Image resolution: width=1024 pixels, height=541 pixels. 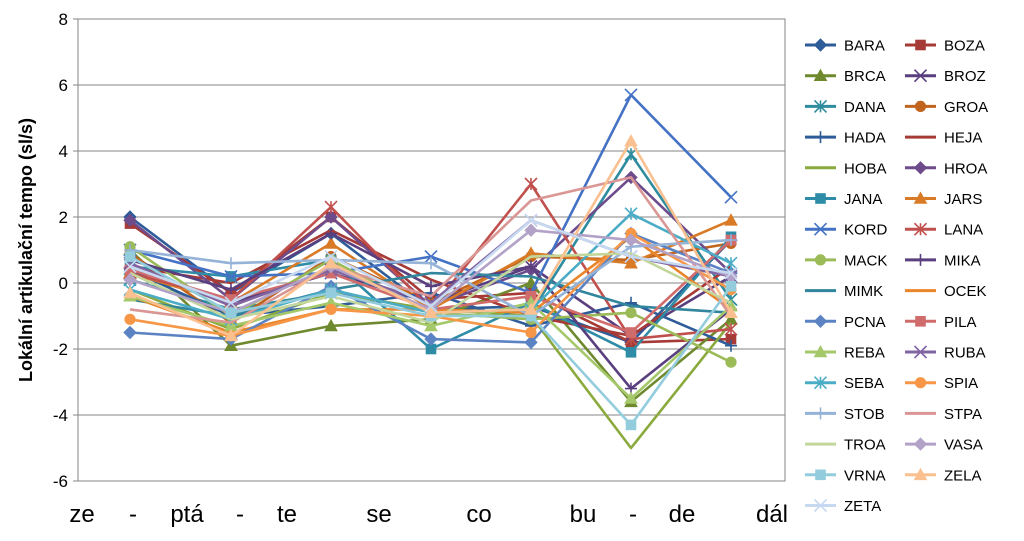 I want to click on legend-label: STPA, so click(x=963, y=414).